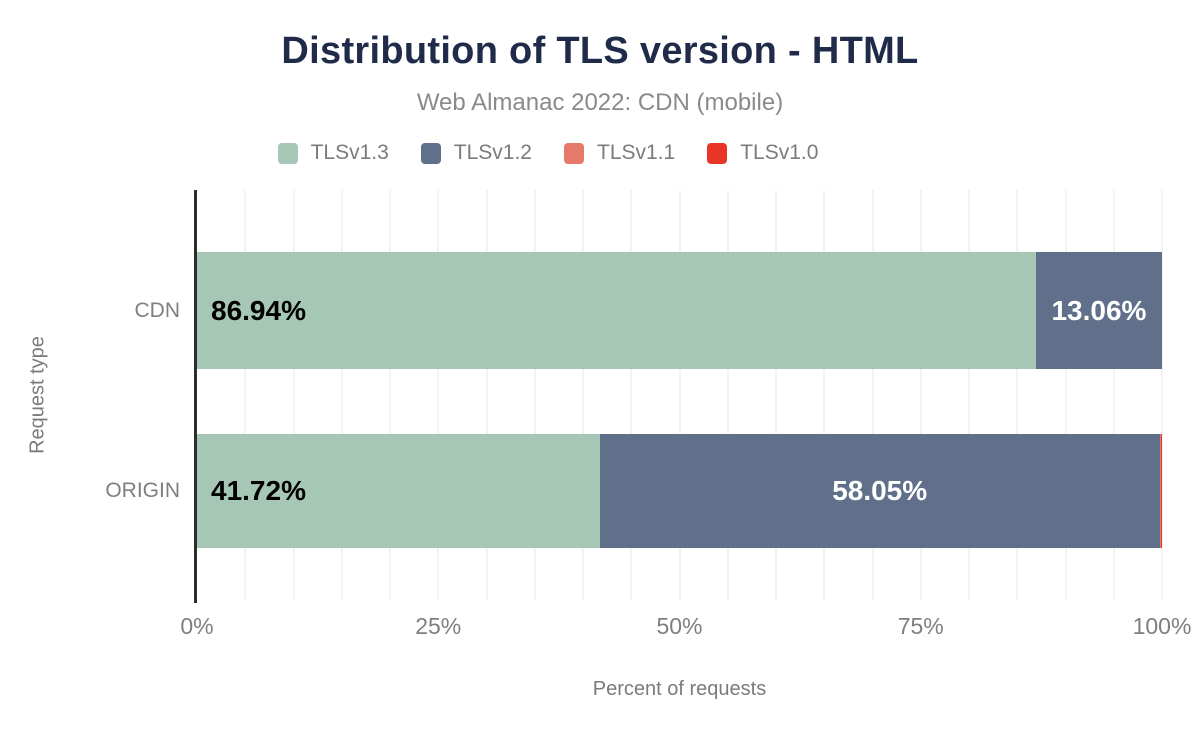  I want to click on legend: TLSv1.3 TLSv1.2 TLSv1.1 TLSv1.0, so click(600, 153).